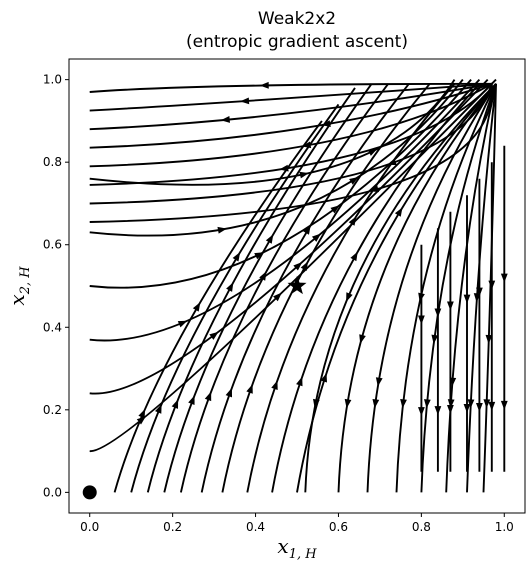 This screenshot has height=569, width=532. What do you see at coordinates (89, 492) in the screenshot?
I see `equilibrium-circle-marker` at bounding box center [89, 492].